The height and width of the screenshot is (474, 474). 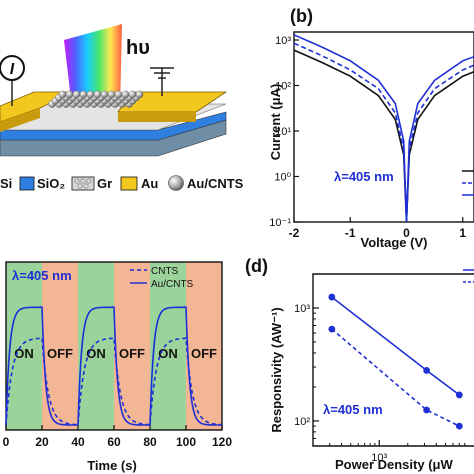 I want to click on panel-b-ytick-label: 10², so click(x=283, y=87).